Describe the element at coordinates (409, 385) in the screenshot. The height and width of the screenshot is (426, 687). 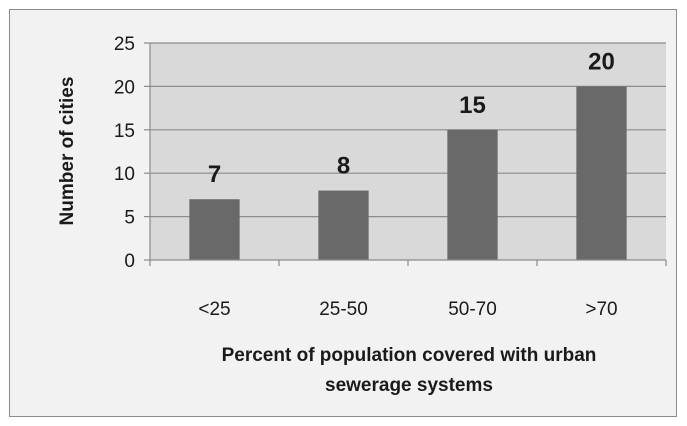
I see `x-axis-title-line-2: sewerage systems` at that location.